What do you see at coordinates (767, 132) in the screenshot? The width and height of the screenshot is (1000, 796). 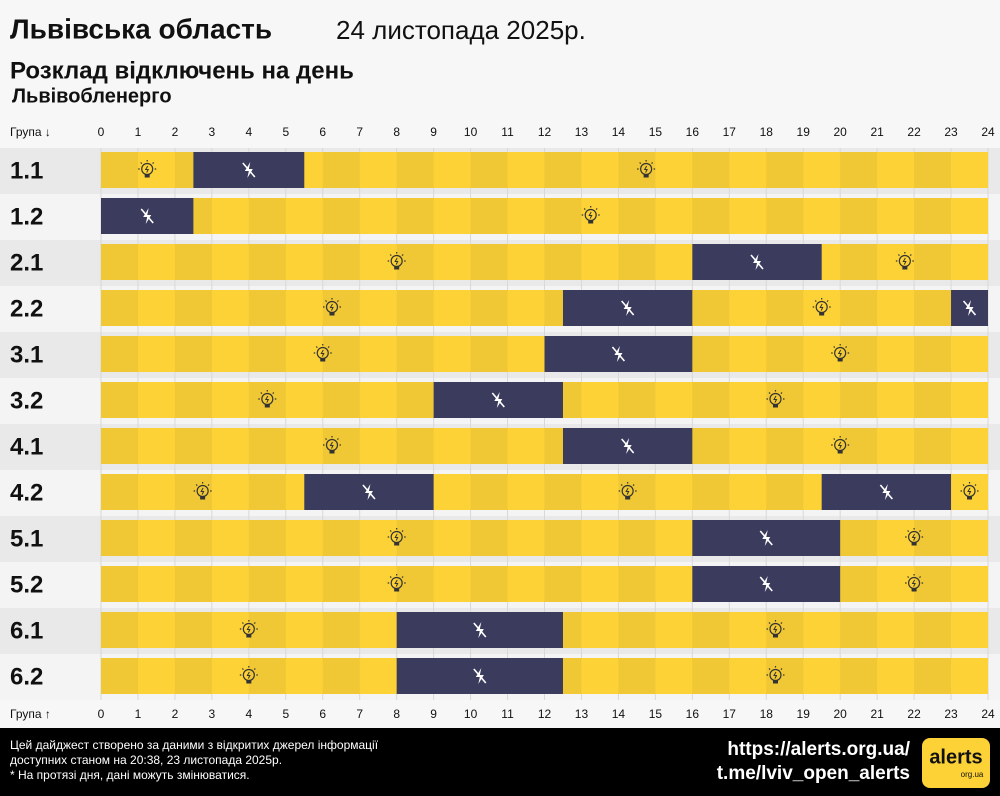 I see `x-tick-label: 18` at bounding box center [767, 132].